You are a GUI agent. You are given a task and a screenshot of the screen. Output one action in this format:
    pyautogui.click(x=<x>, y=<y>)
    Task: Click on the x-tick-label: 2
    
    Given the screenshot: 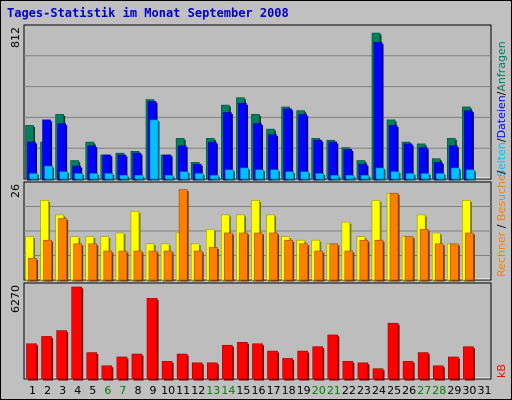 What is the action you would take?
    pyautogui.click(x=47, y=390)
    